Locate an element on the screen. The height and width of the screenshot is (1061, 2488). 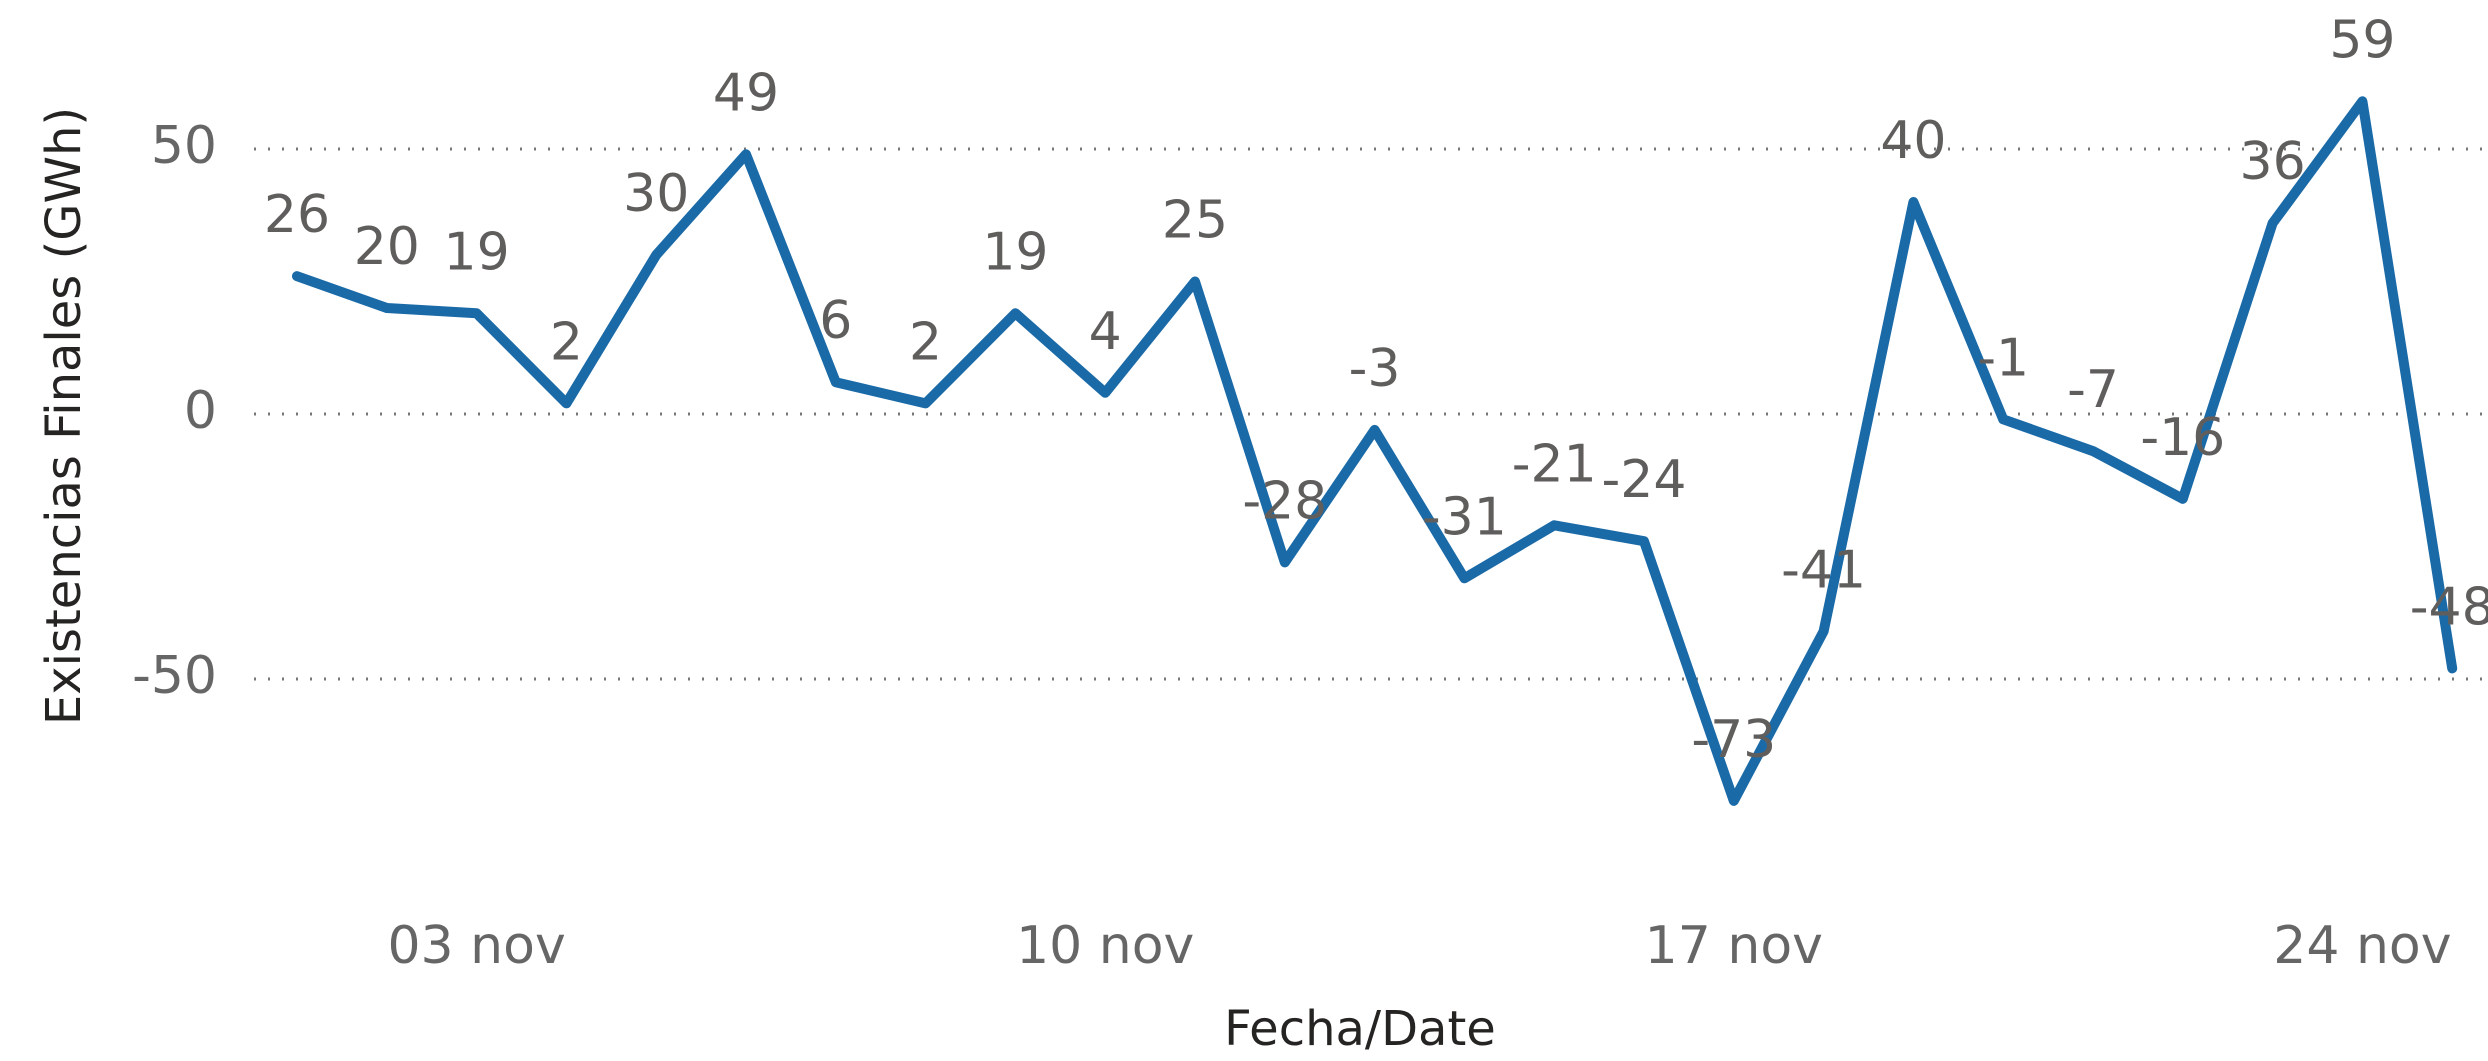
data-label: 49 is located at coordinates (746, 93).